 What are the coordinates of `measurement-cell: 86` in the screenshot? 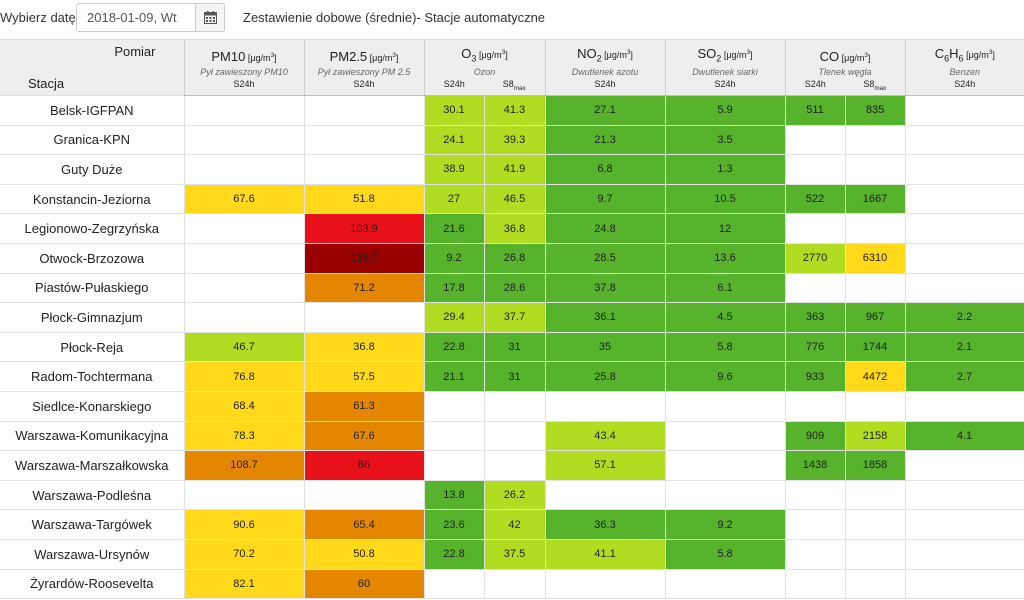 It's located at (364, 465).